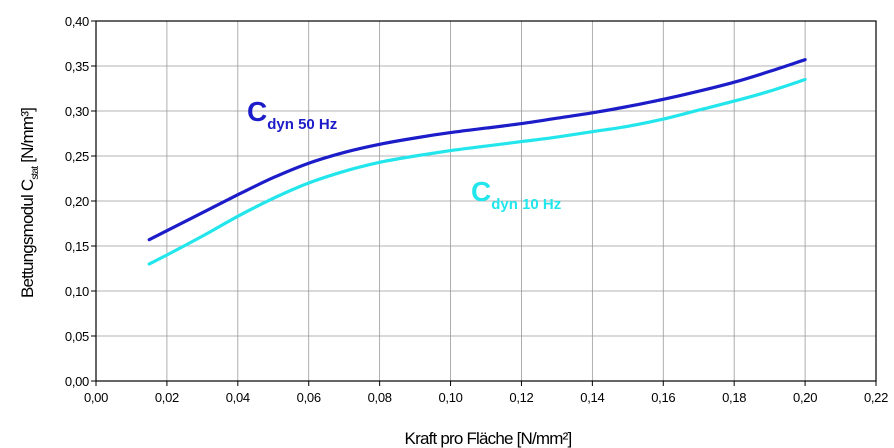  Describe the element at coordinates (292, 114) in the screenshot. I see `series-label-50hz: Cdyn 50 Hz` at that location.